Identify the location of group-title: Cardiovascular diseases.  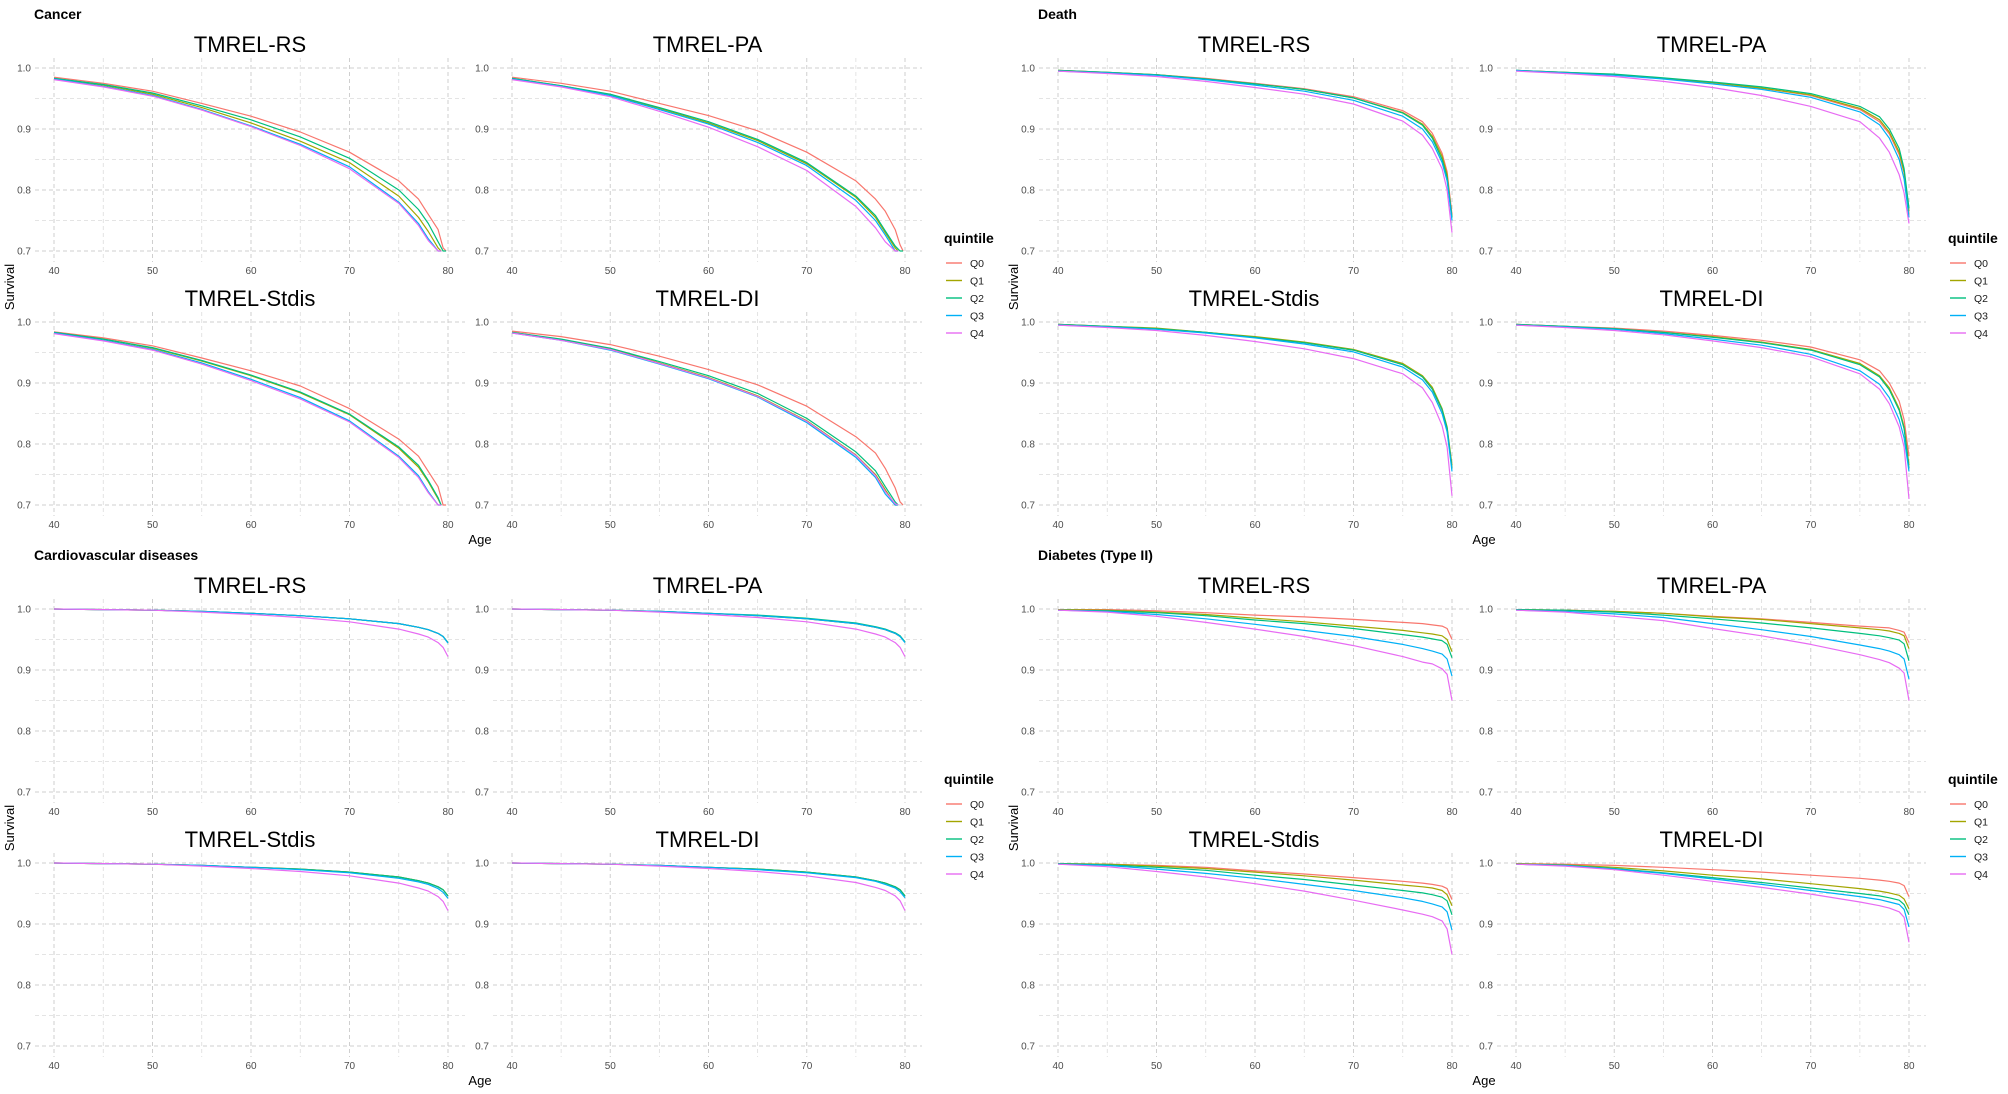
(116, 555).